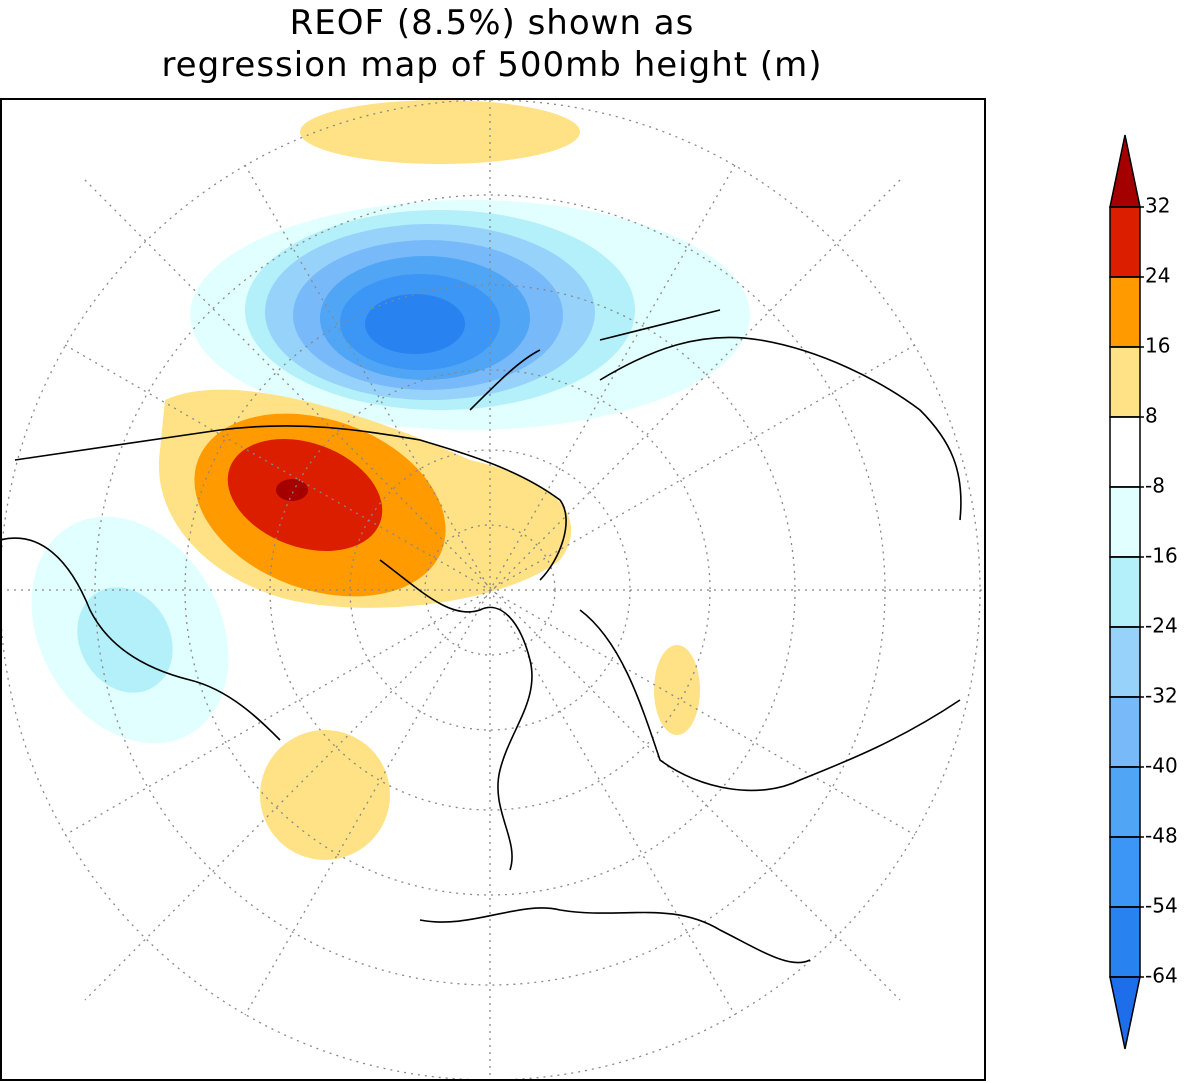  What do you see at coordinates (1161, 766) in the screenshot?
I see `colorbar-label: -40` at bounding box center [1161, 766].